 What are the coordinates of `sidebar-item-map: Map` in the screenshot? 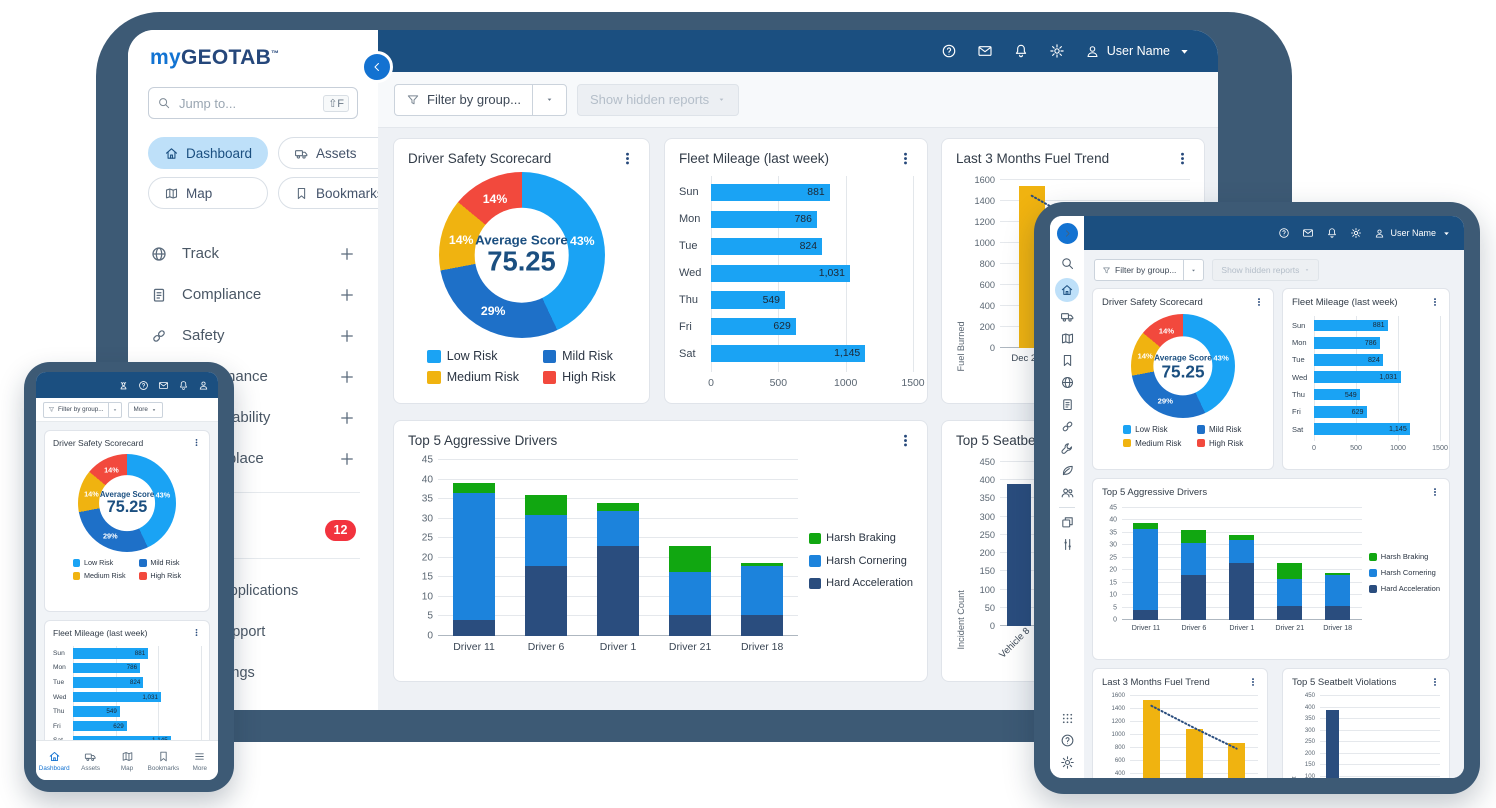 It's located at (208, 193).